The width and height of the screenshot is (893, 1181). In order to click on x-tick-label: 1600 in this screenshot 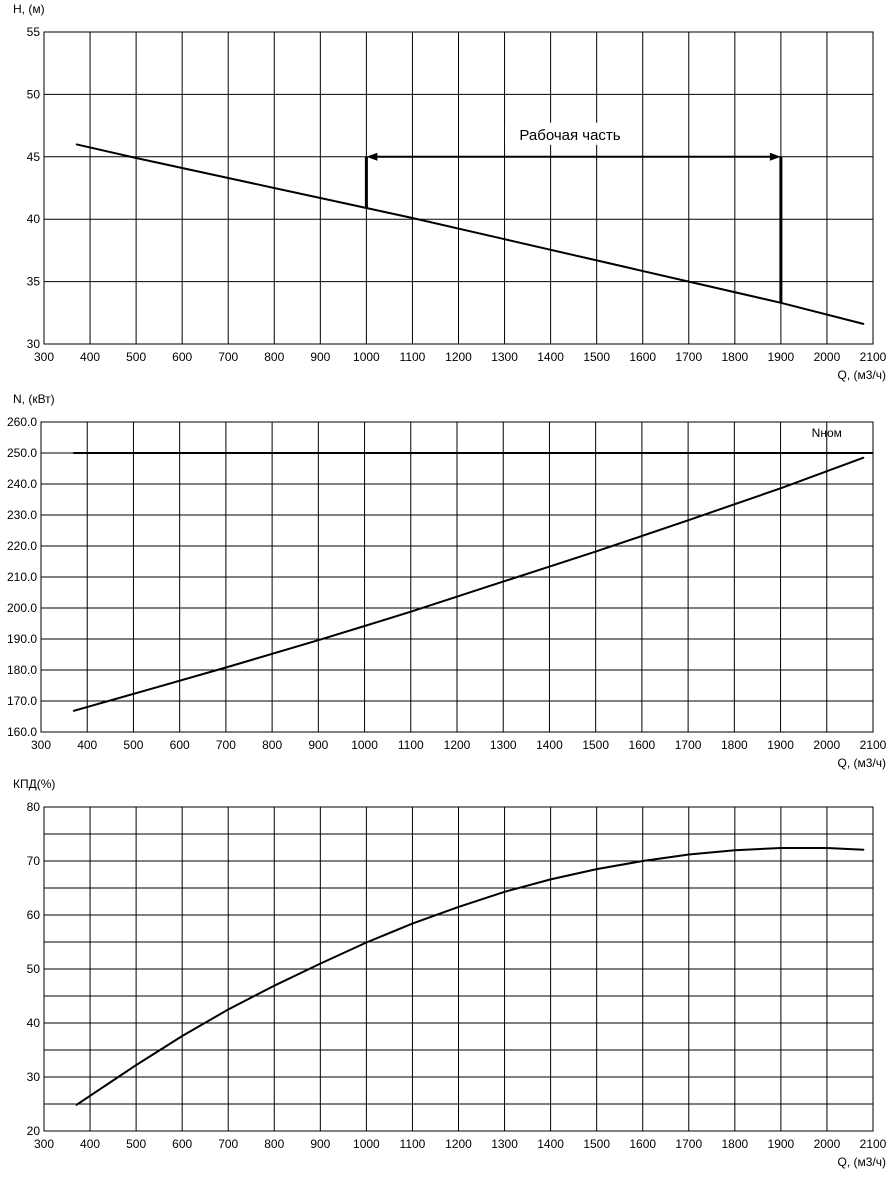, I will do `click(642, 745)`.